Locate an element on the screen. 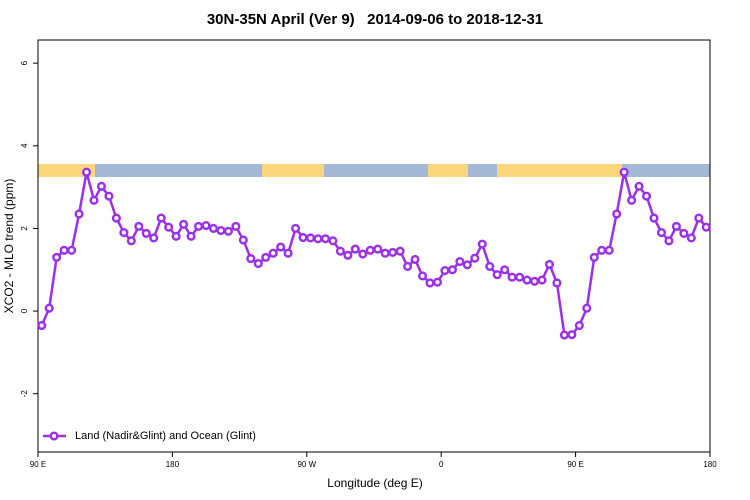 The image size is (750, 500). x-axis-title: Longitude (deg E) is located at coordinates (374, 483).